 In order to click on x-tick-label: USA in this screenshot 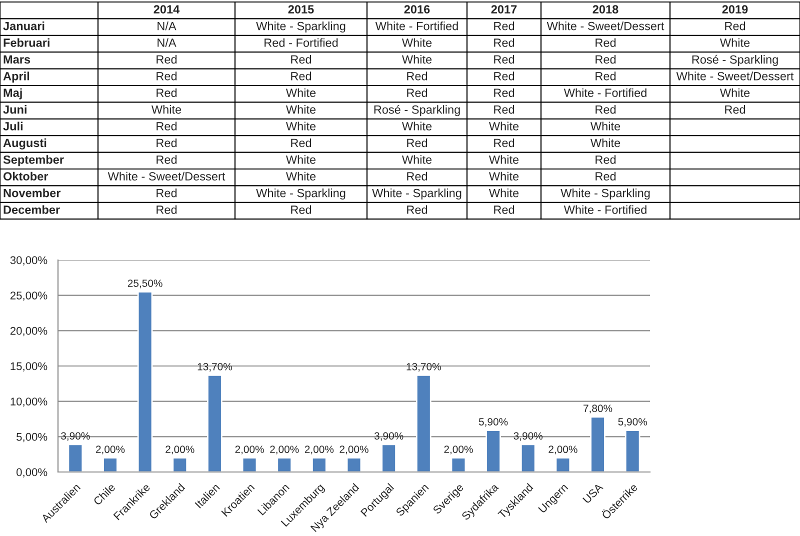, I will do `click(593, 493)`.